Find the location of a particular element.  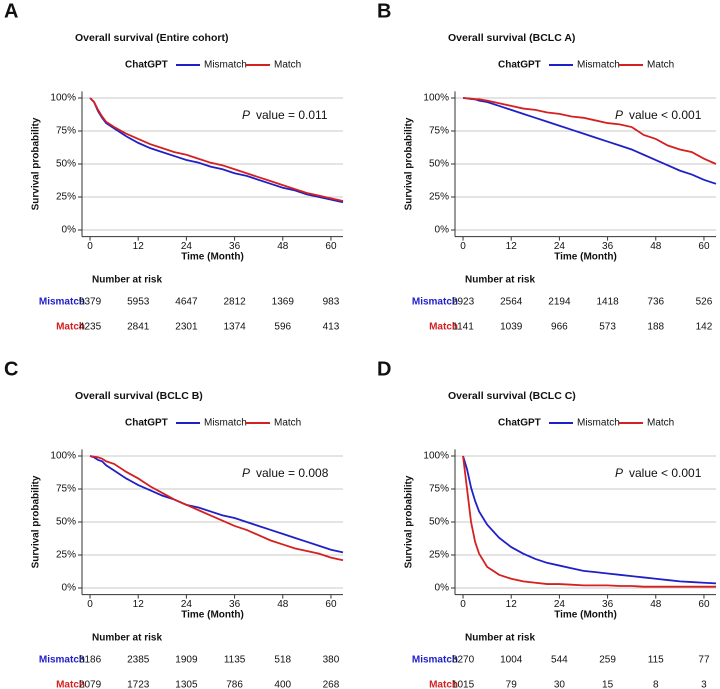

risk-count: 2841 is located at coordinates (138, 327).